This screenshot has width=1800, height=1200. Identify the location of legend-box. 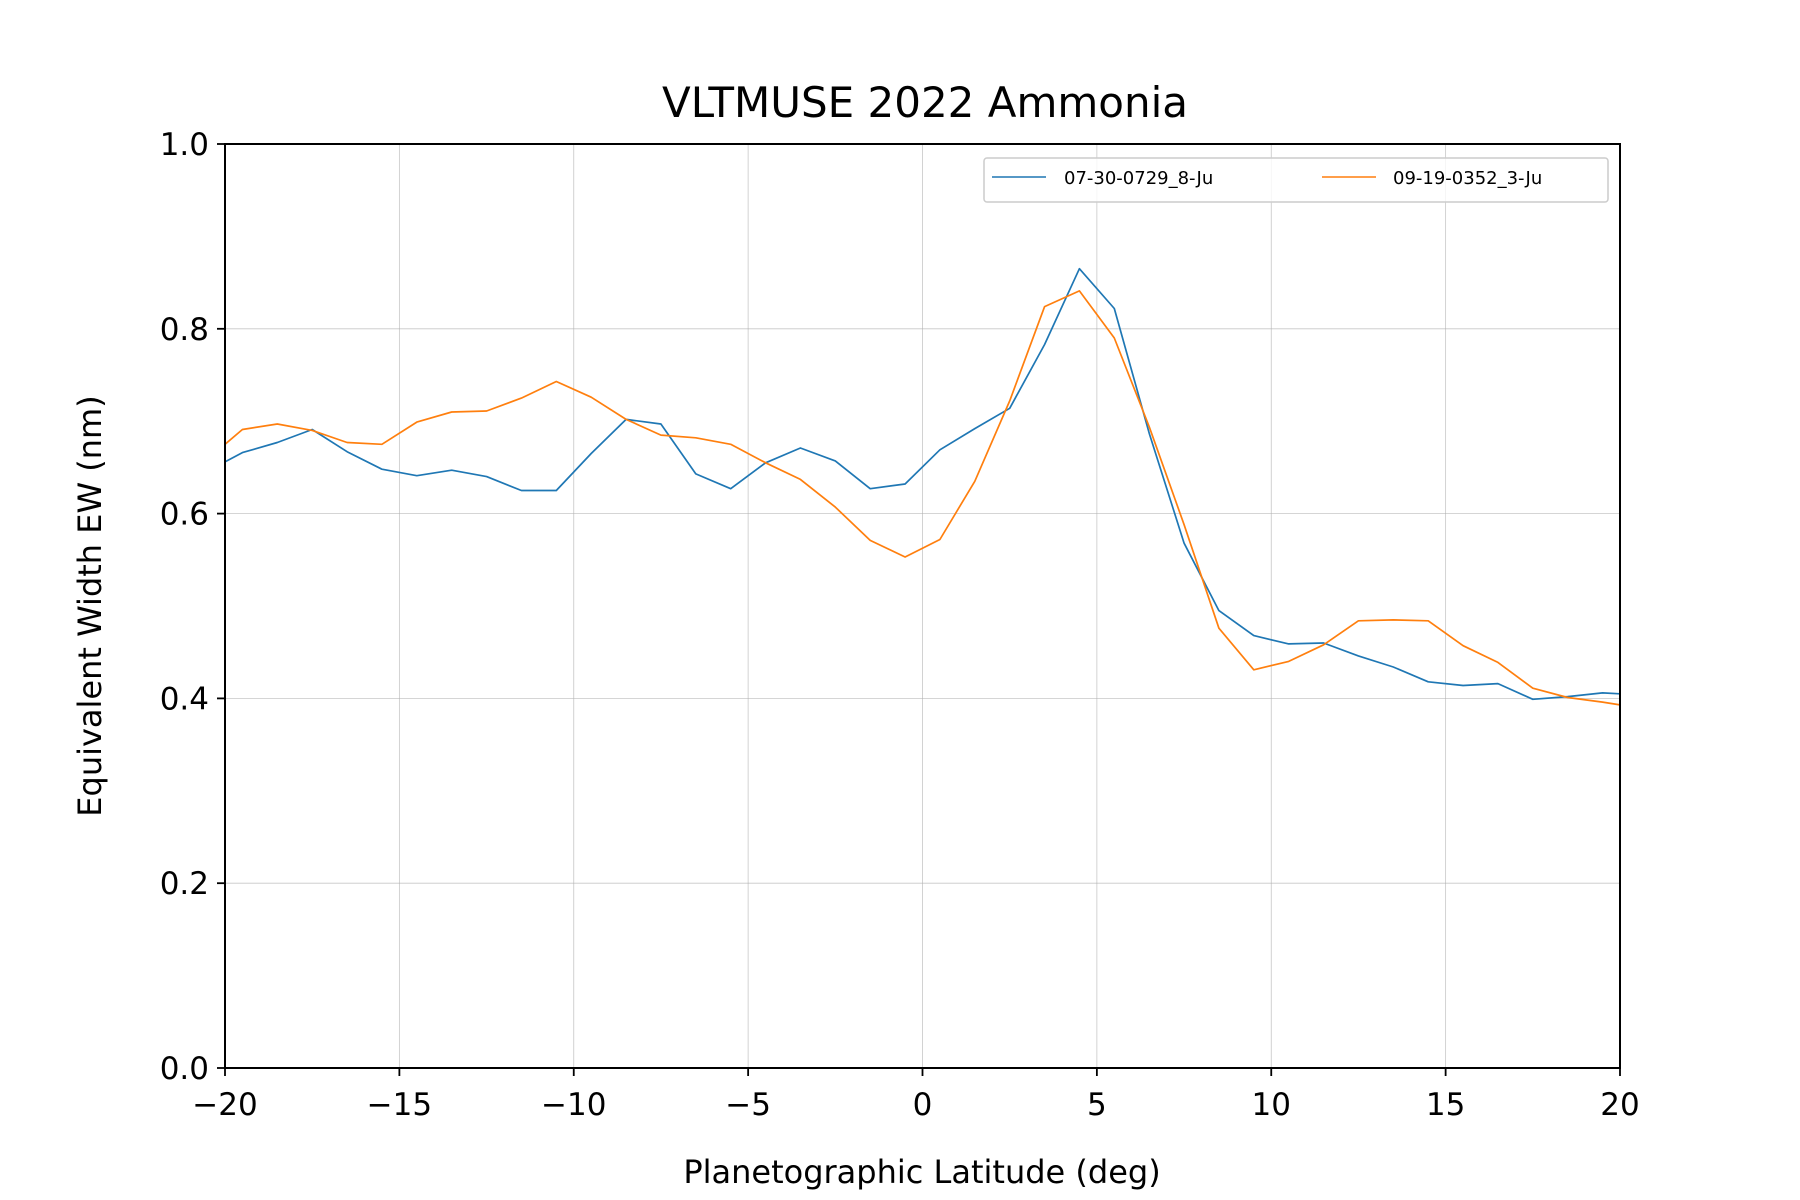
(1296, 180).